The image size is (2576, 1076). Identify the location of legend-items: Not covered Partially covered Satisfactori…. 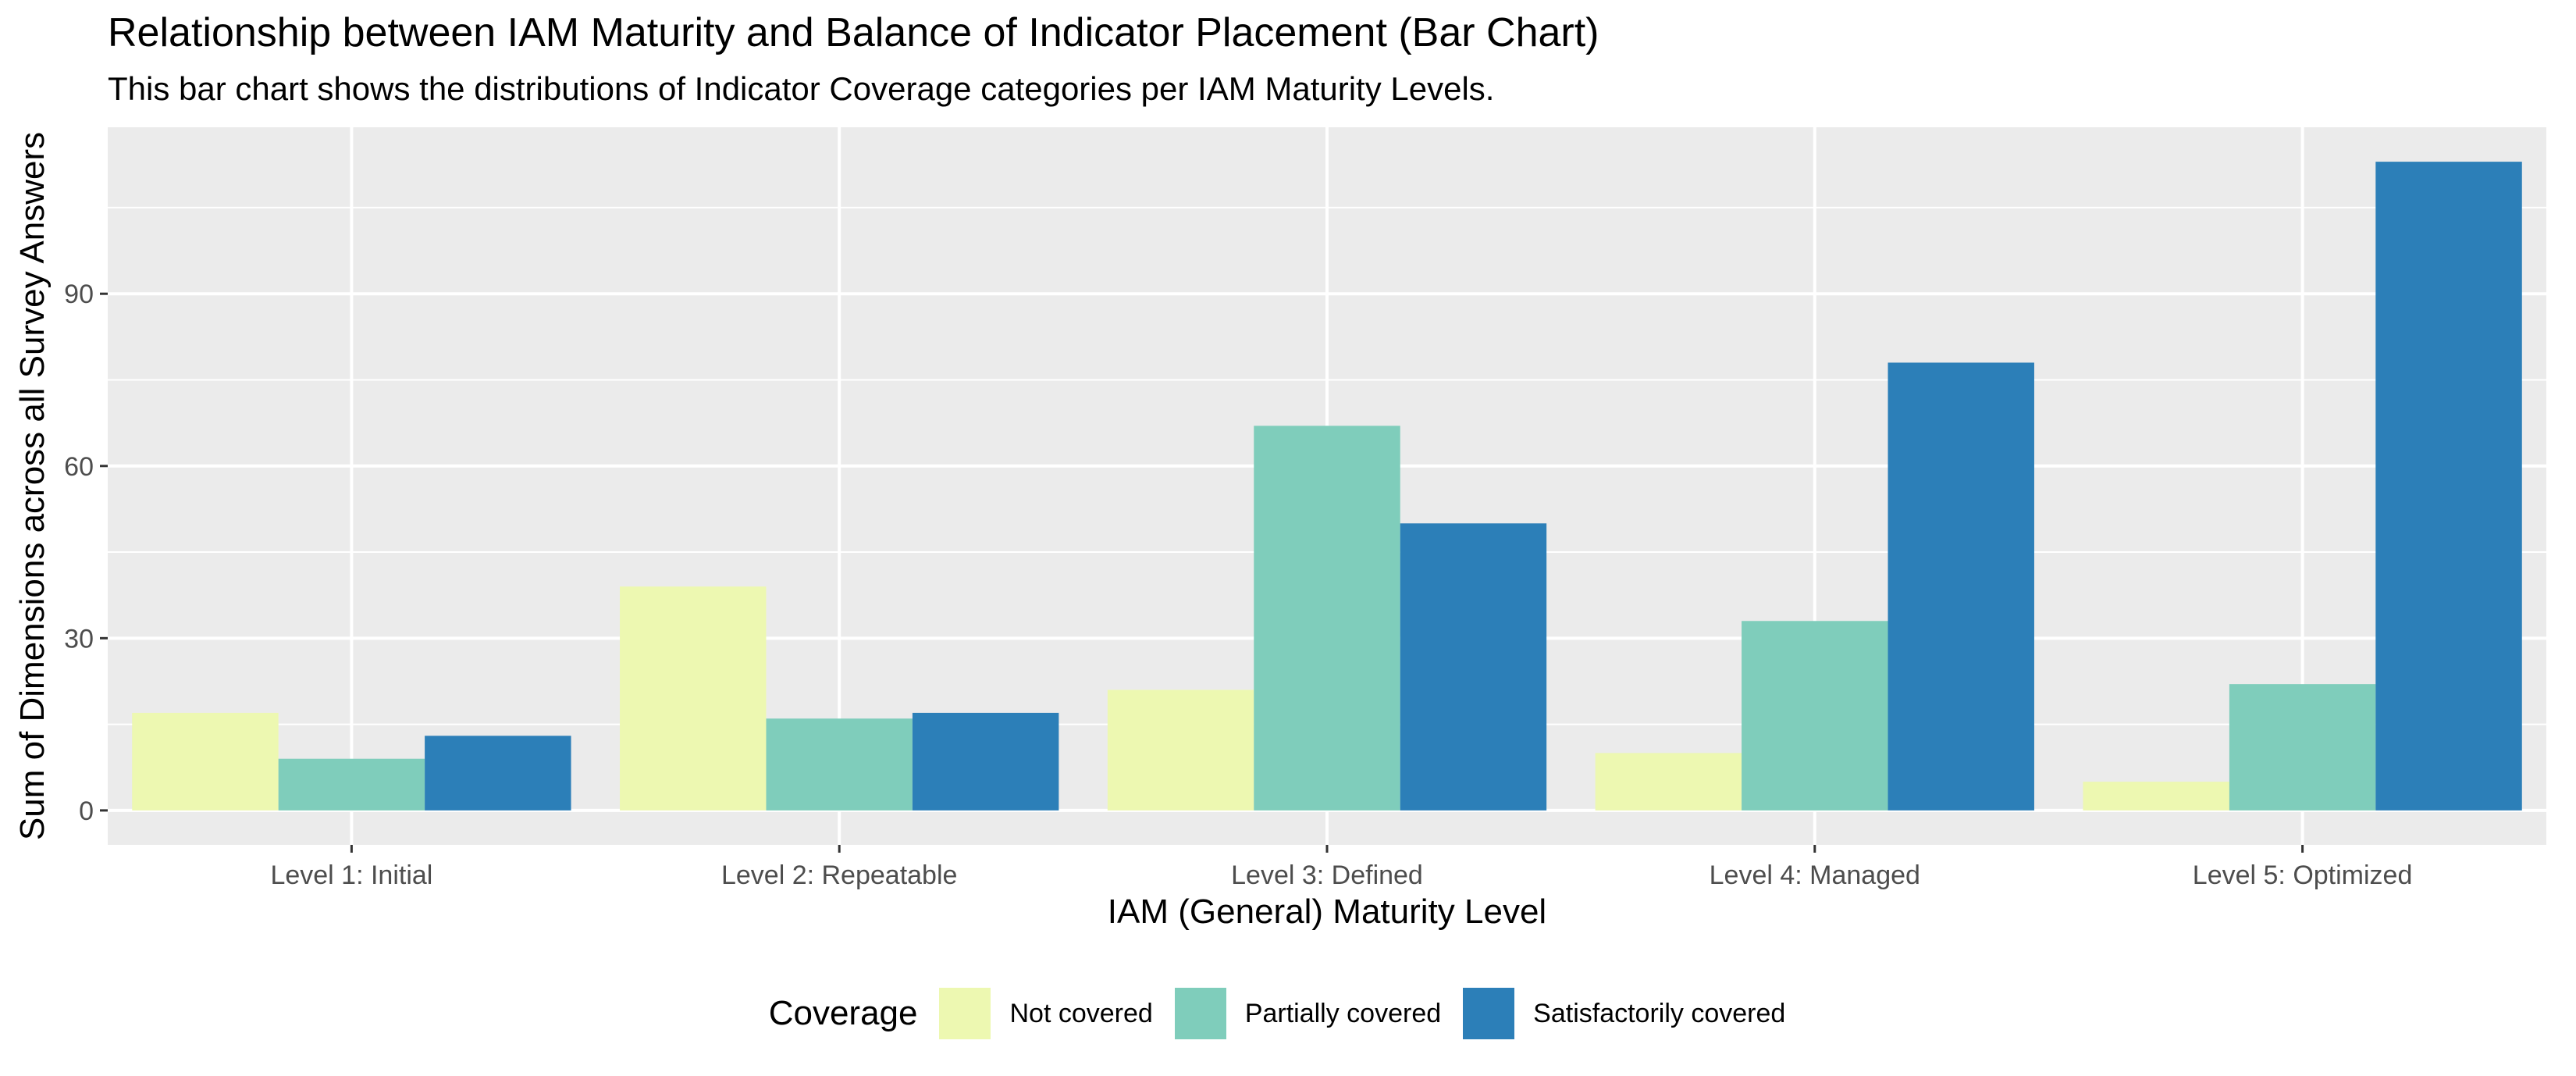
(1373, 1014).